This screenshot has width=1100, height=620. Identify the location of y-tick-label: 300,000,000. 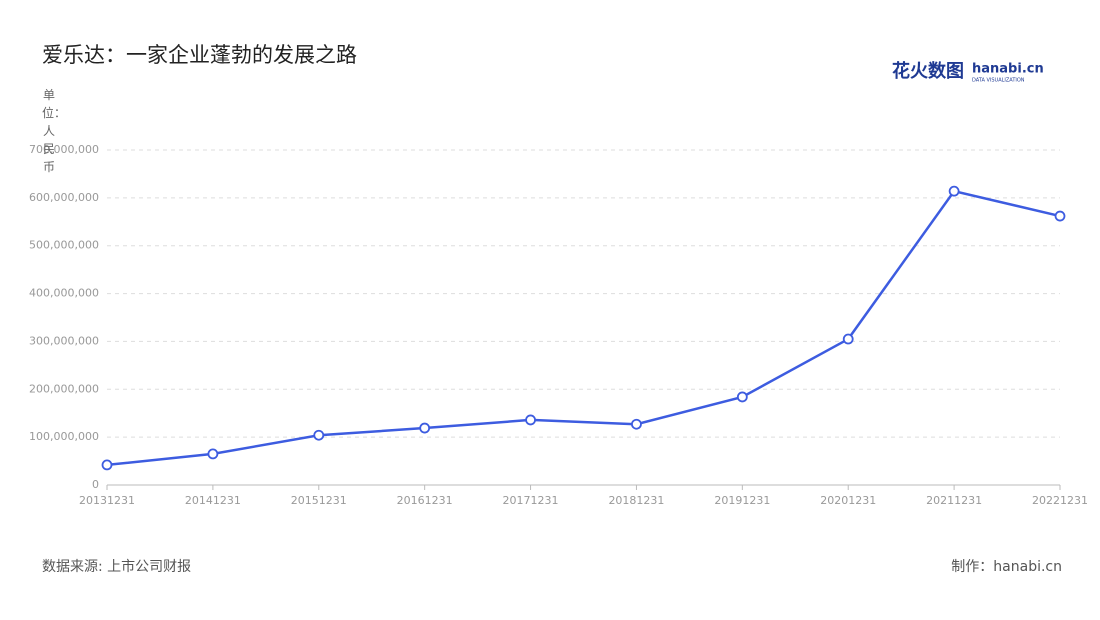
(64, 340).